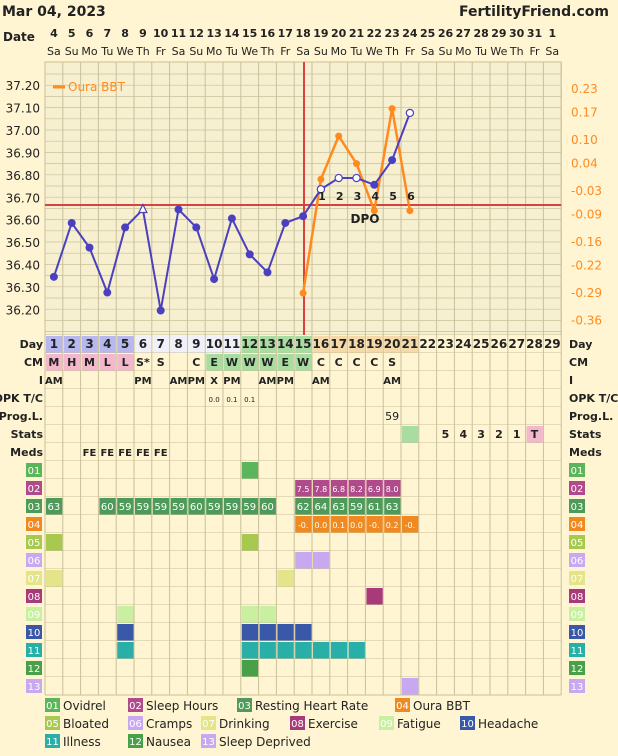 The image size is (618, 756). Describe the element at coordinates (322, 196) in the screenshot. I see `dpo-number: 1` at that location.